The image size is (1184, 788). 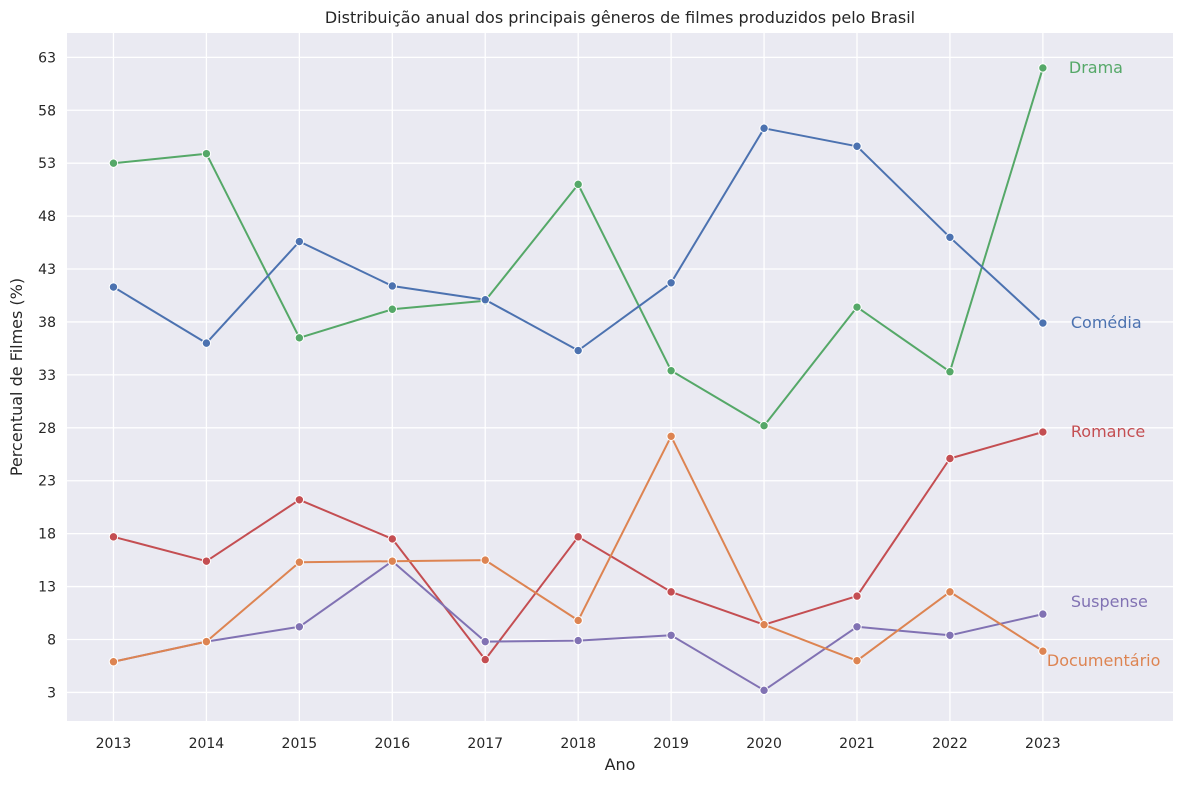 I want to click on y-tick-label: 48, so click(x=47, y=217).